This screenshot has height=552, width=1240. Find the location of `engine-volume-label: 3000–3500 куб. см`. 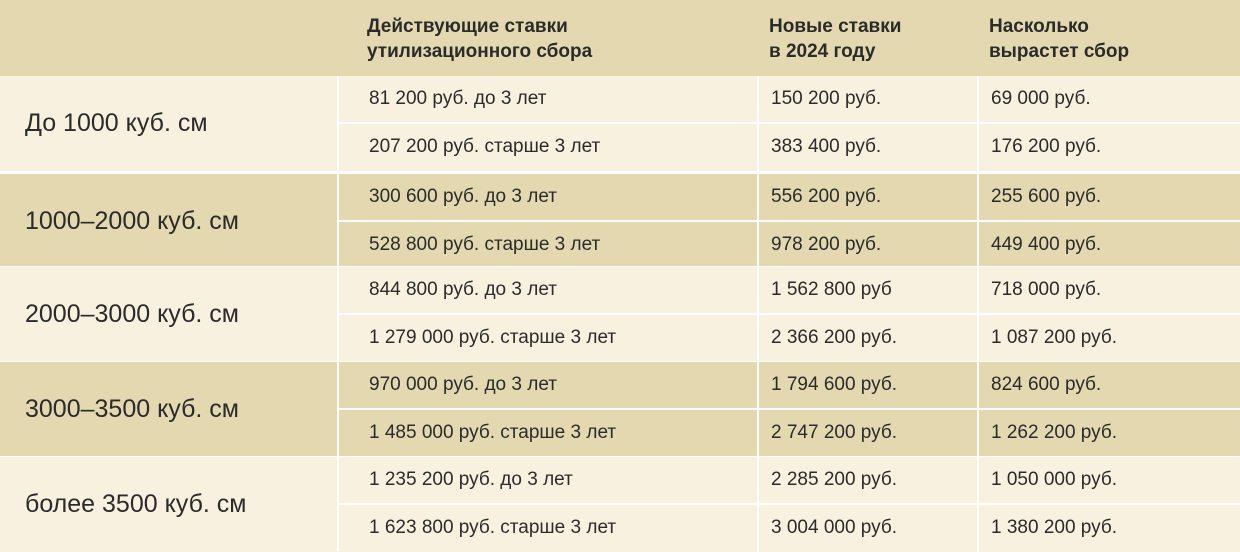

engine-volume-label: 3000–3500 куб. см is located at coordinates (132, 409).